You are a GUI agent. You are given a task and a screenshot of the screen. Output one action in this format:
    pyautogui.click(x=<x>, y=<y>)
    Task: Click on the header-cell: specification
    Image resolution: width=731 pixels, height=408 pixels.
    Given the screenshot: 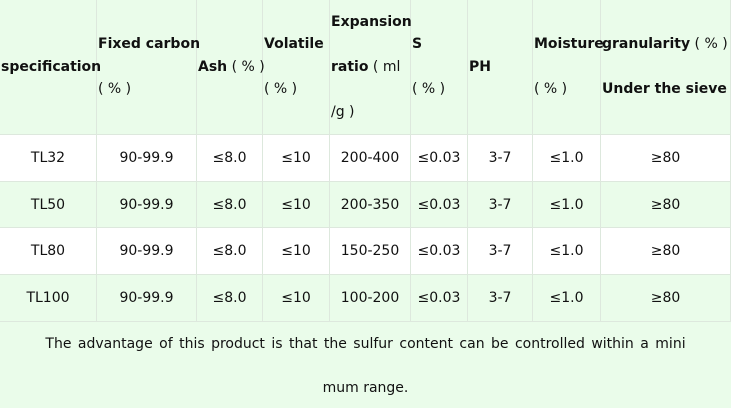 What is the action you would take?
    pyautogui.click(x=50, y=67)
    